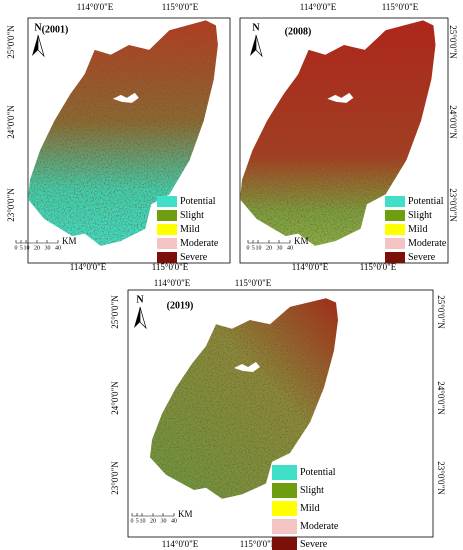  What do you see at coordinates (298, 31) in the screenshot?
I see `panel-label: (2008)` at bounding box center [298, 31].